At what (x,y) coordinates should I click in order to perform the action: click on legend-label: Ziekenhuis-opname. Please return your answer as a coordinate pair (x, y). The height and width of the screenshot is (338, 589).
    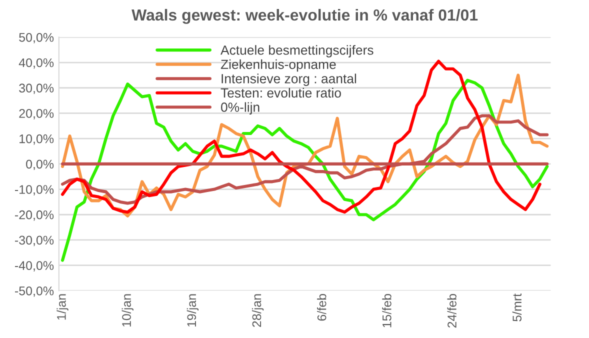
    Looking at the image, I should click on (278, 65).